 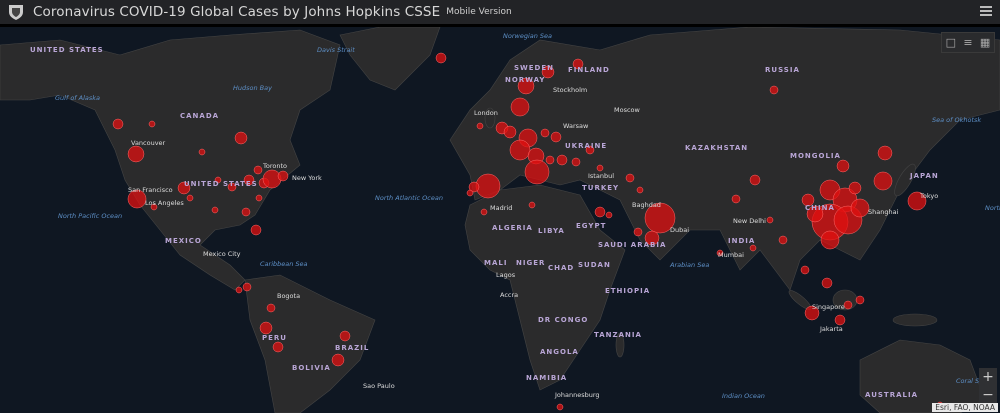 I want to click on country-label: NAMIBIA, so click(x=546, y=378).